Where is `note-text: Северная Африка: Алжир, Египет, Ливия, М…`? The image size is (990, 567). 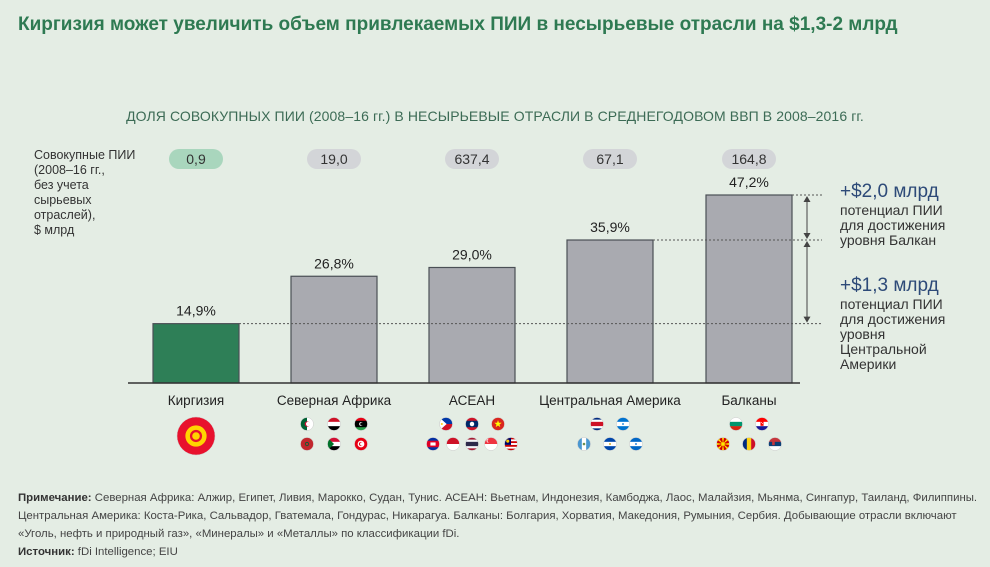
note-text: Северная Африка: Алжир, Египет, Ливия, М… is located at coordinates (498, 516).